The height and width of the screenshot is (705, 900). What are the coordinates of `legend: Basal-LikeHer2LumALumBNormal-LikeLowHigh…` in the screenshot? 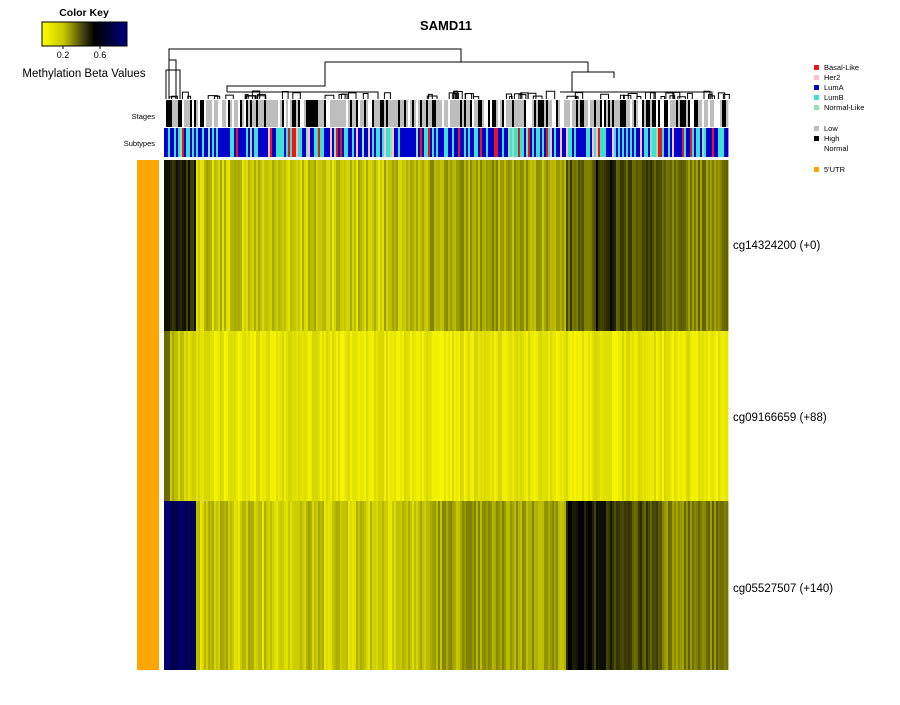 It's located at (839, 118).